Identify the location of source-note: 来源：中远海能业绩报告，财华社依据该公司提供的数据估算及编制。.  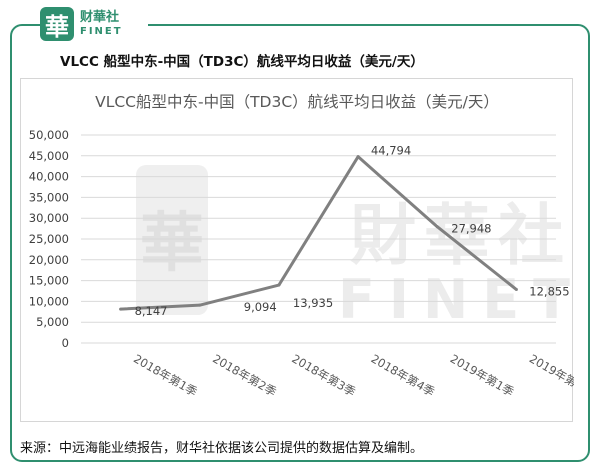
(222, 448).